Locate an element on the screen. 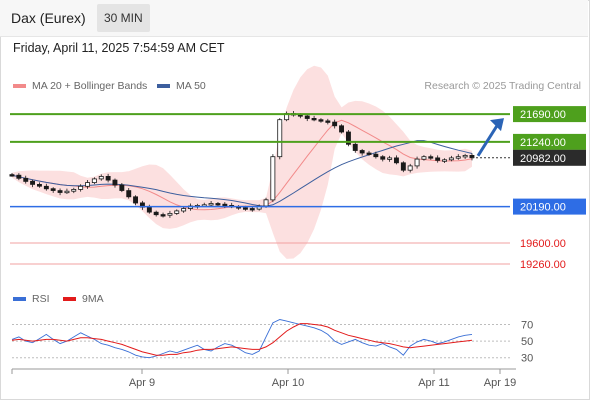  instrument-title: Dax (Eurex) is located at coordinates (48, 18).